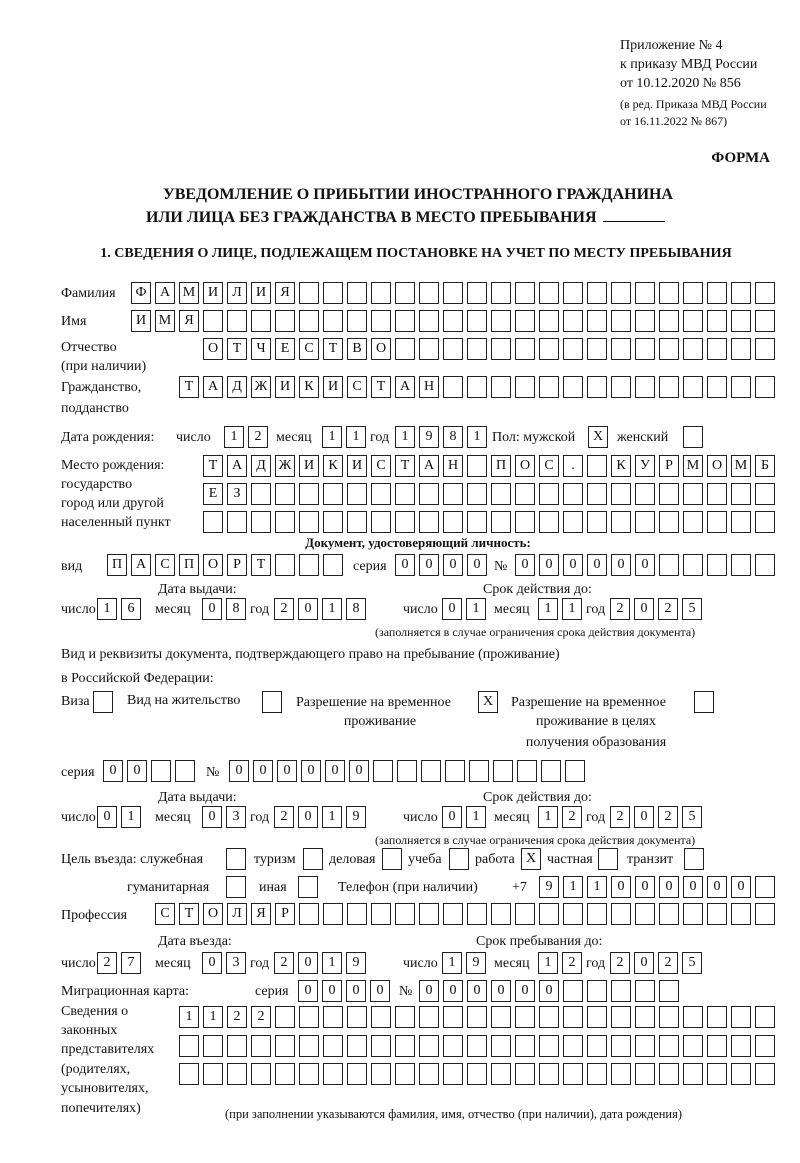 The height and width of the screenshot is (1163, 800). I want to click on char-cell: 9, so click(356, 817).